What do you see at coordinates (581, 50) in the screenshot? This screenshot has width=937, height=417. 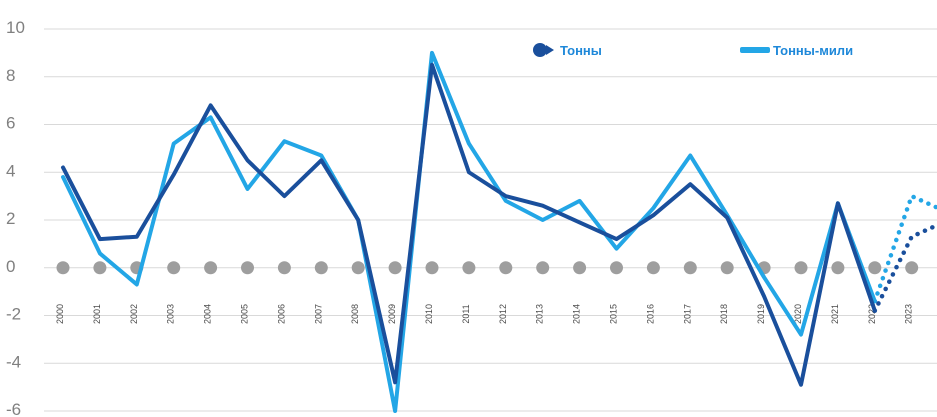 I see `legend-tonny-label: Тонны` at bounding box center [581, 50].